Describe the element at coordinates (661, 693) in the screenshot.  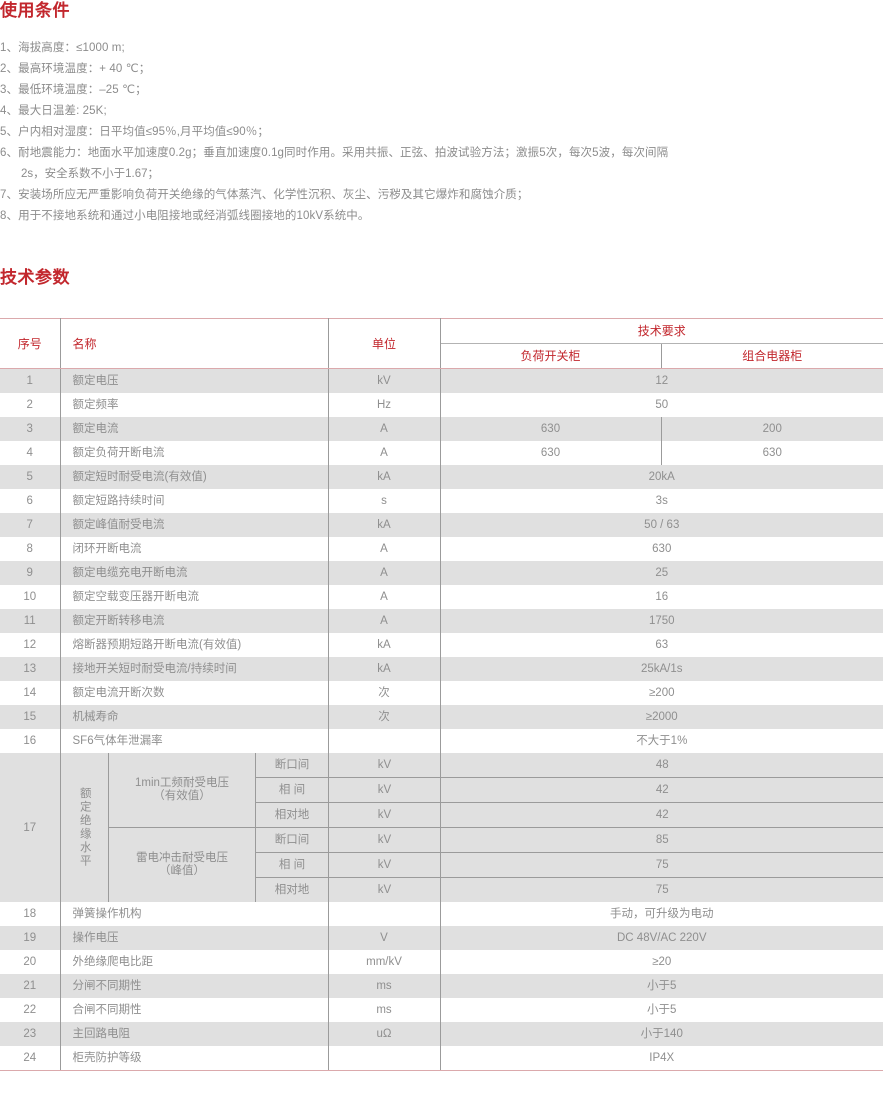
I see `row-value: ≥200` at that location.